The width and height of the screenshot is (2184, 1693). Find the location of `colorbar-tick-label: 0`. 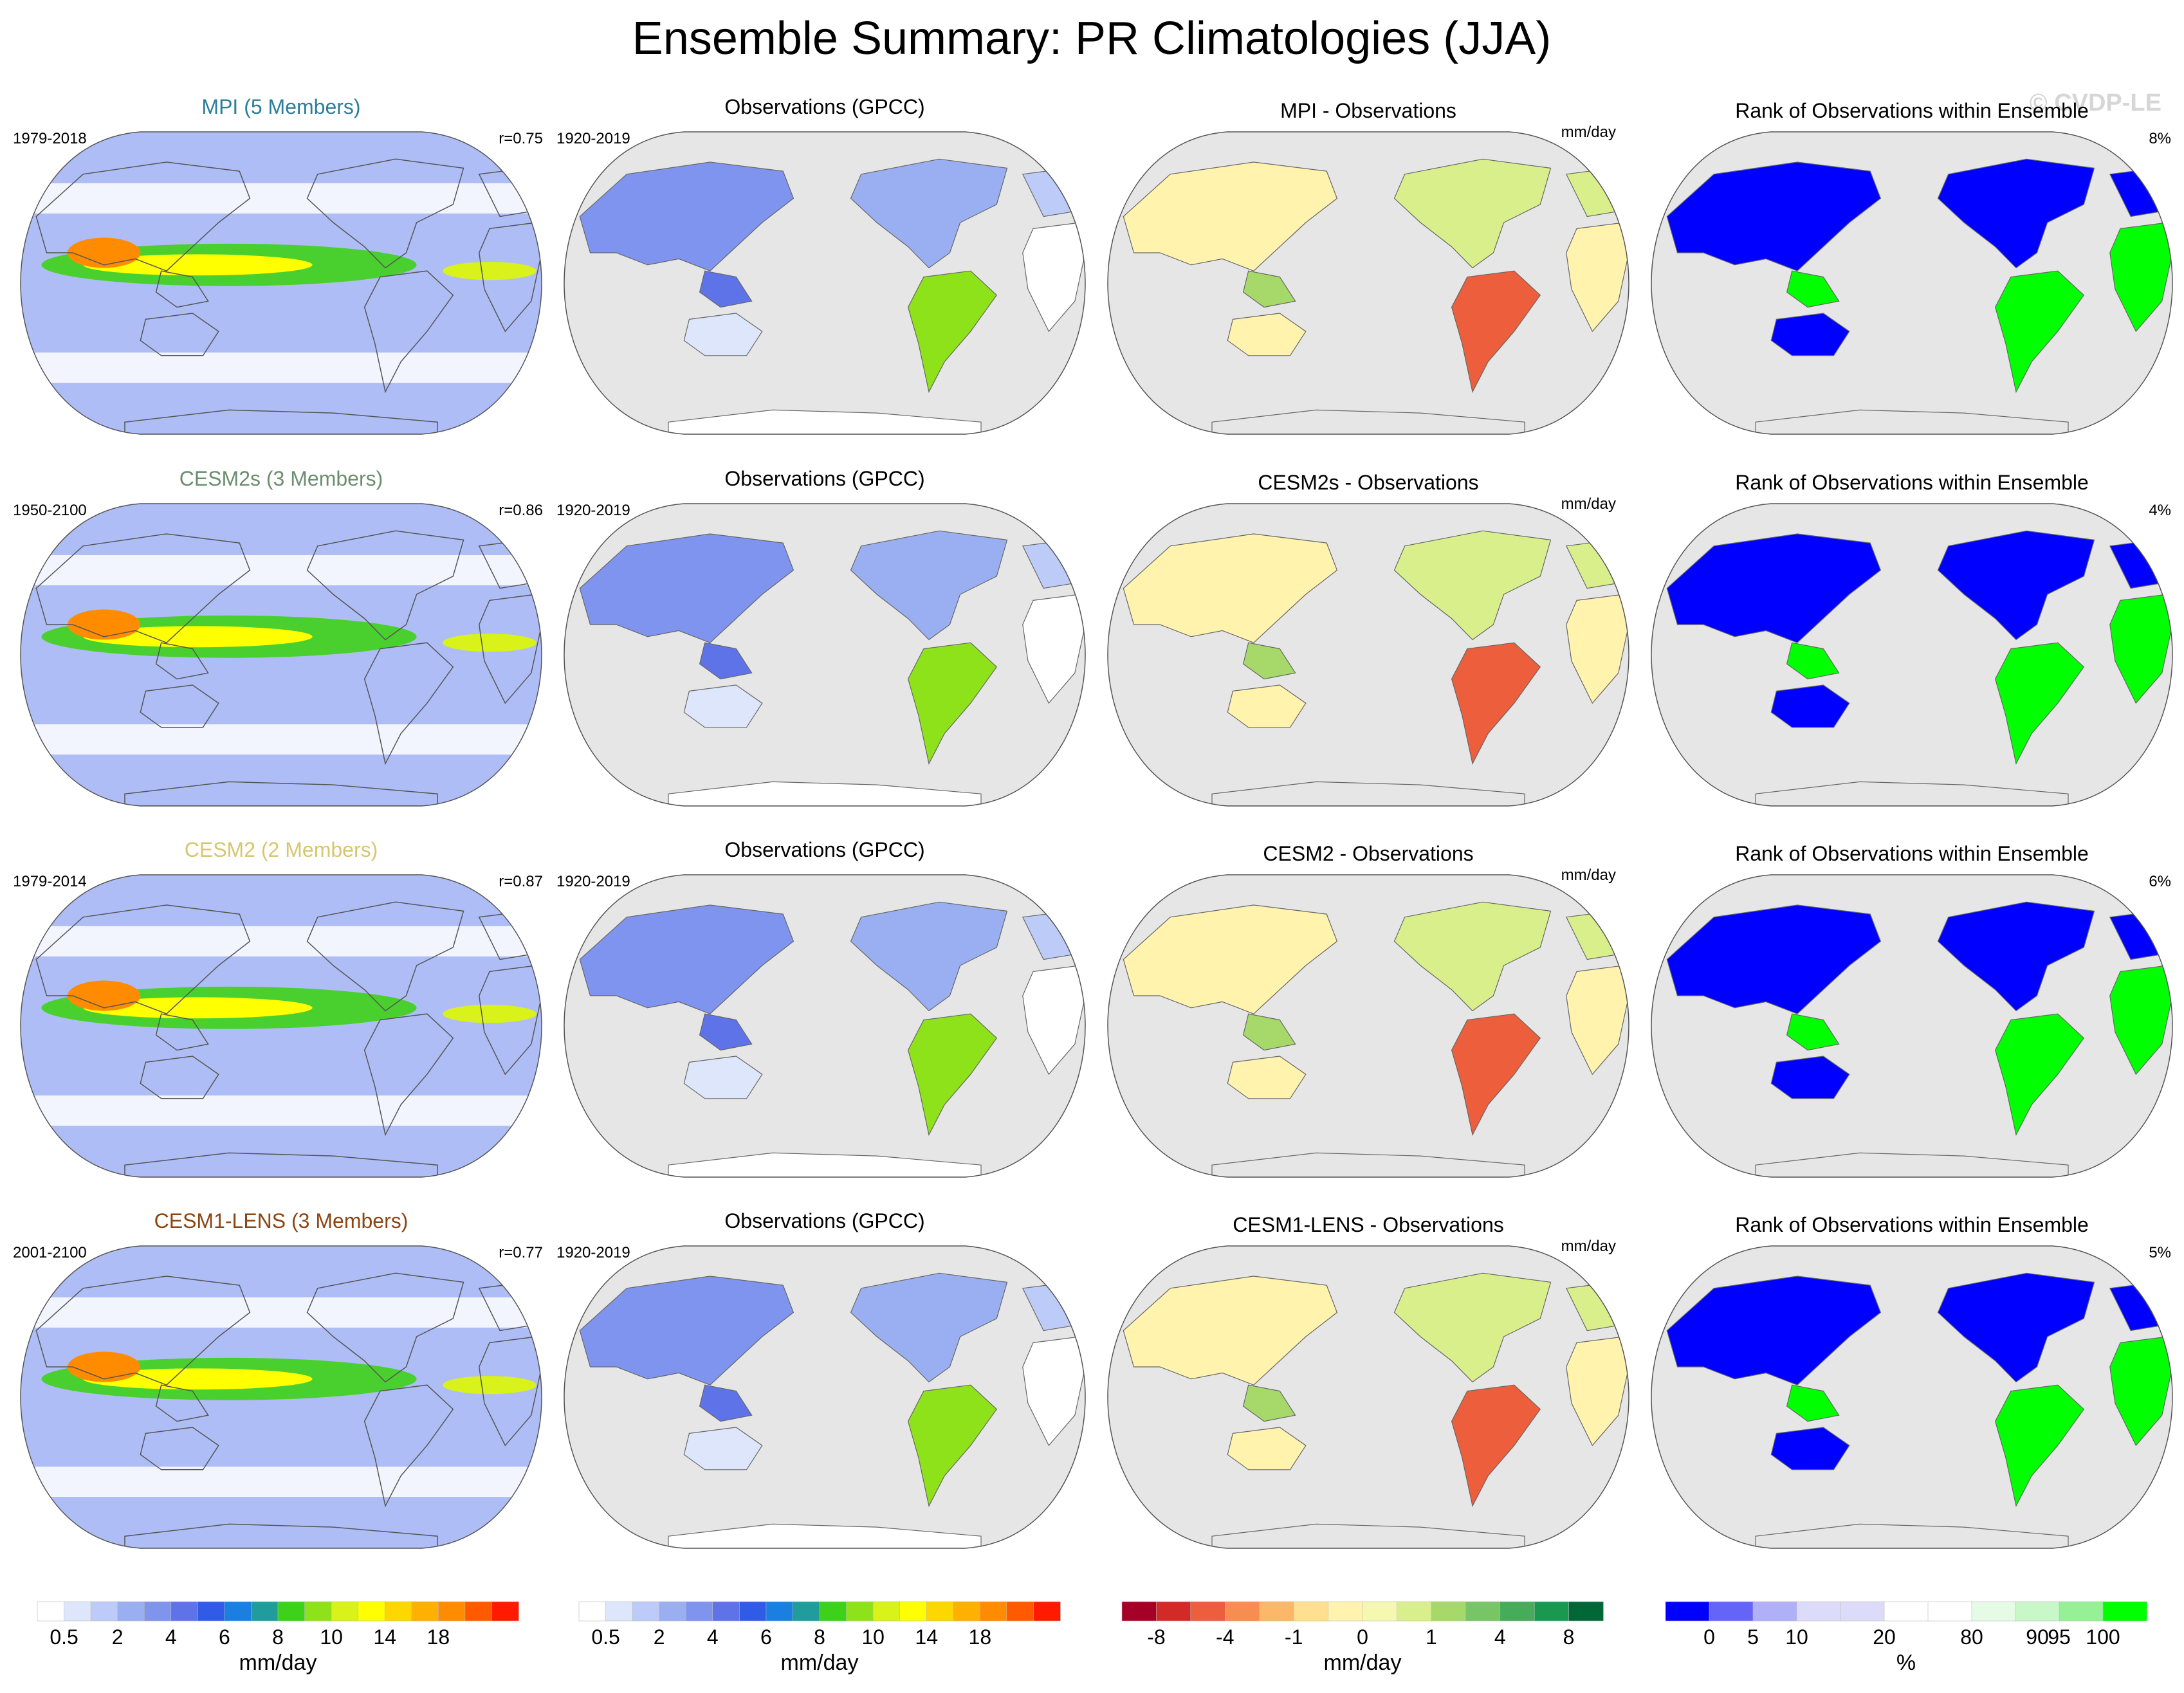

colorbar-tick-label: 0 is located at coordinates (1363, 1637).